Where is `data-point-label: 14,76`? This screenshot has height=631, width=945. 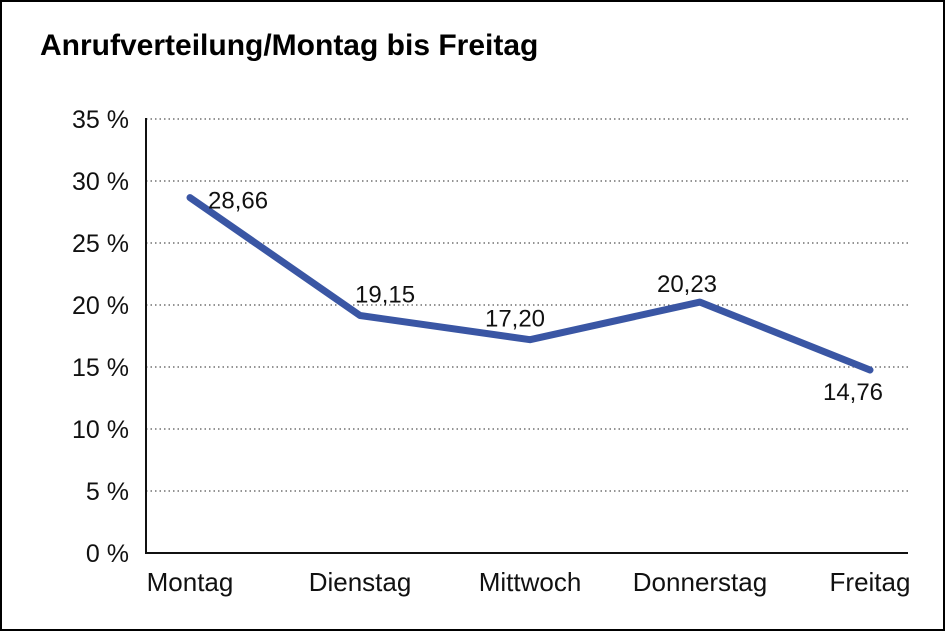
data-point-label: 14,76 is located at coordinates (853, 392).